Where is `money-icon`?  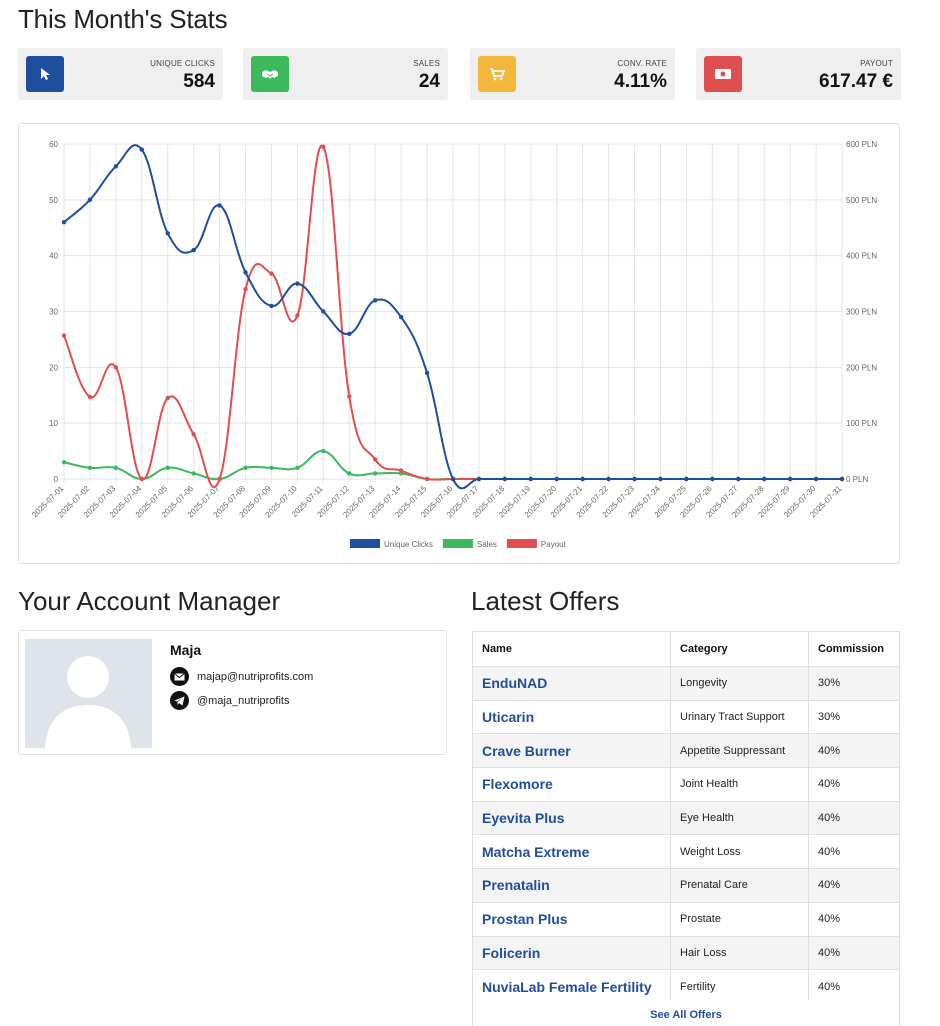
money-icon is located at coordinates (723, 74).